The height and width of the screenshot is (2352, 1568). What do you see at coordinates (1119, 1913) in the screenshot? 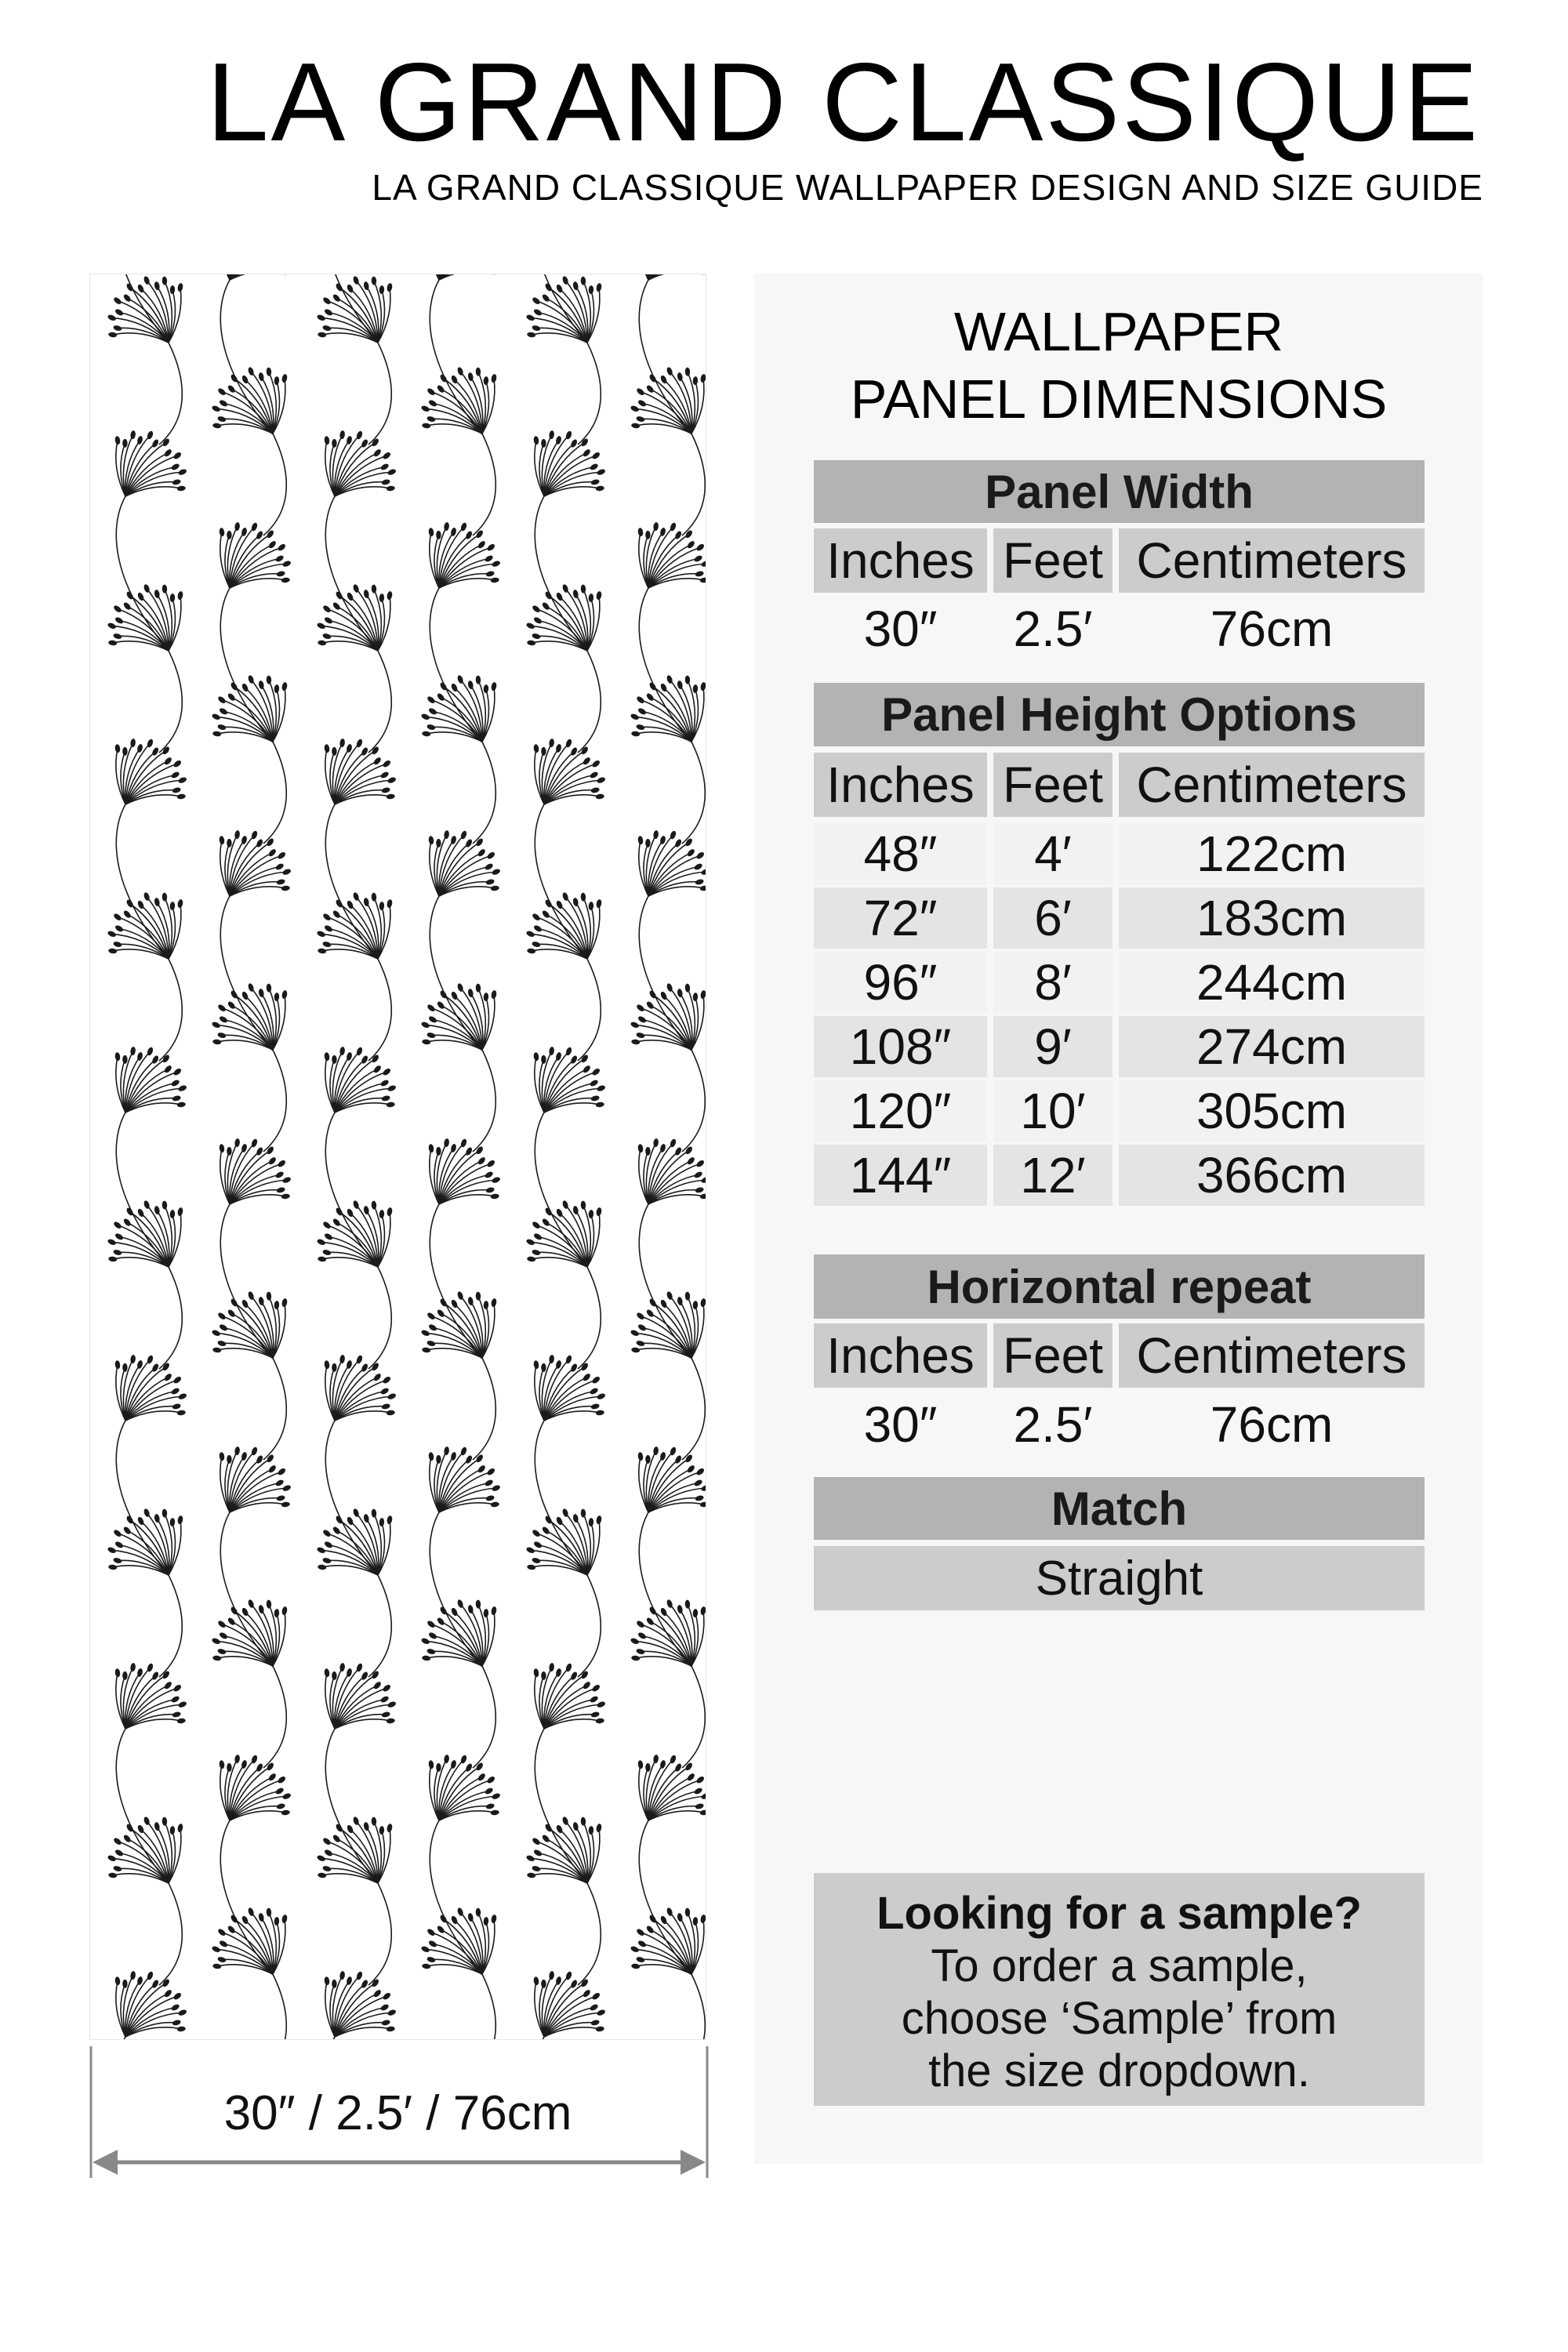
I see `sample-title: Looking for a sample?` at bounding box center [1119, 1913].